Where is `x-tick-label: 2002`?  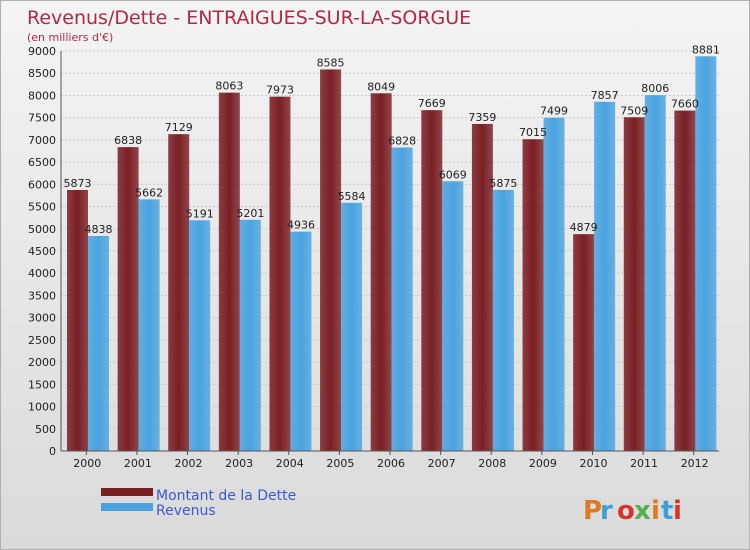
x-tick-label: 2002 is located at coordinates (189, 463).